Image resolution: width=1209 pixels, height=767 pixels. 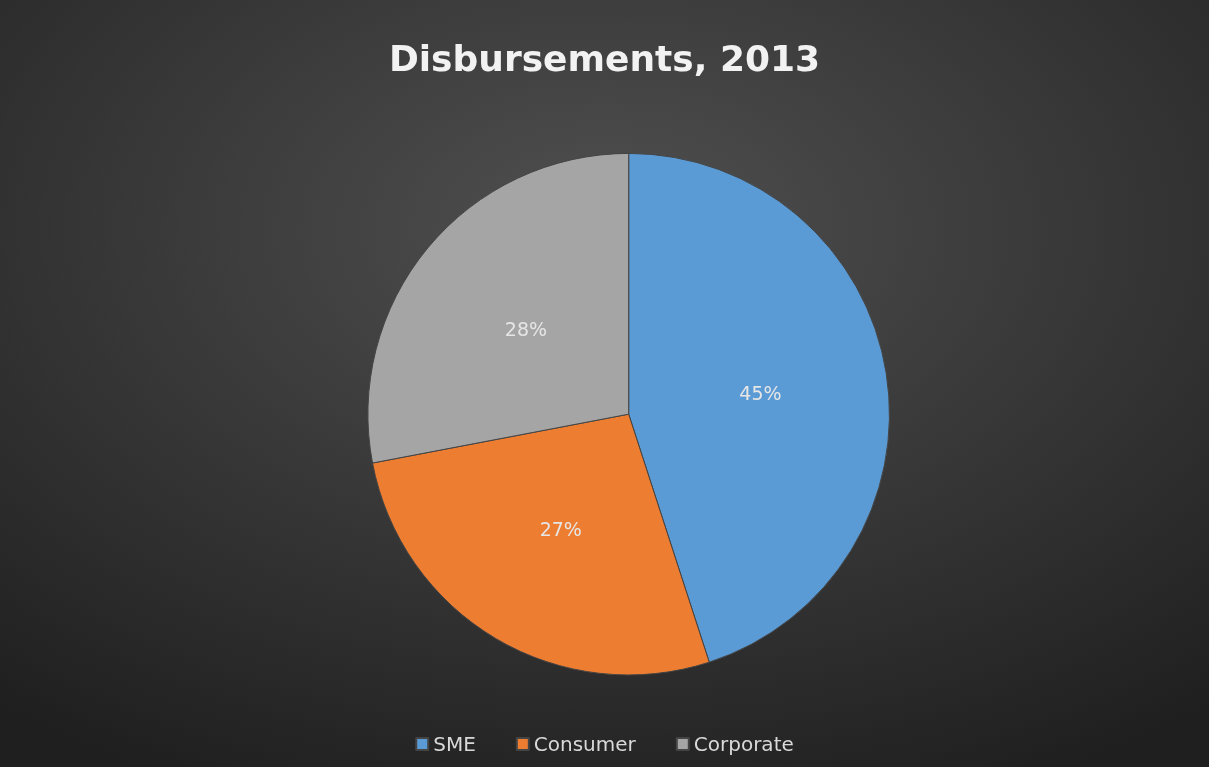 What do you see at coordinates (743, 744) in the screenshot?
I see `legend-label: Corporate` at bounding box center [743, 744].